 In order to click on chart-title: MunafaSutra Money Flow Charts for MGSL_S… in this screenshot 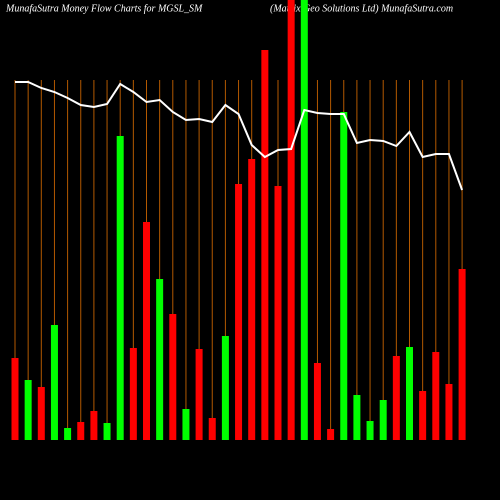, I will do `click(104, 8)`.